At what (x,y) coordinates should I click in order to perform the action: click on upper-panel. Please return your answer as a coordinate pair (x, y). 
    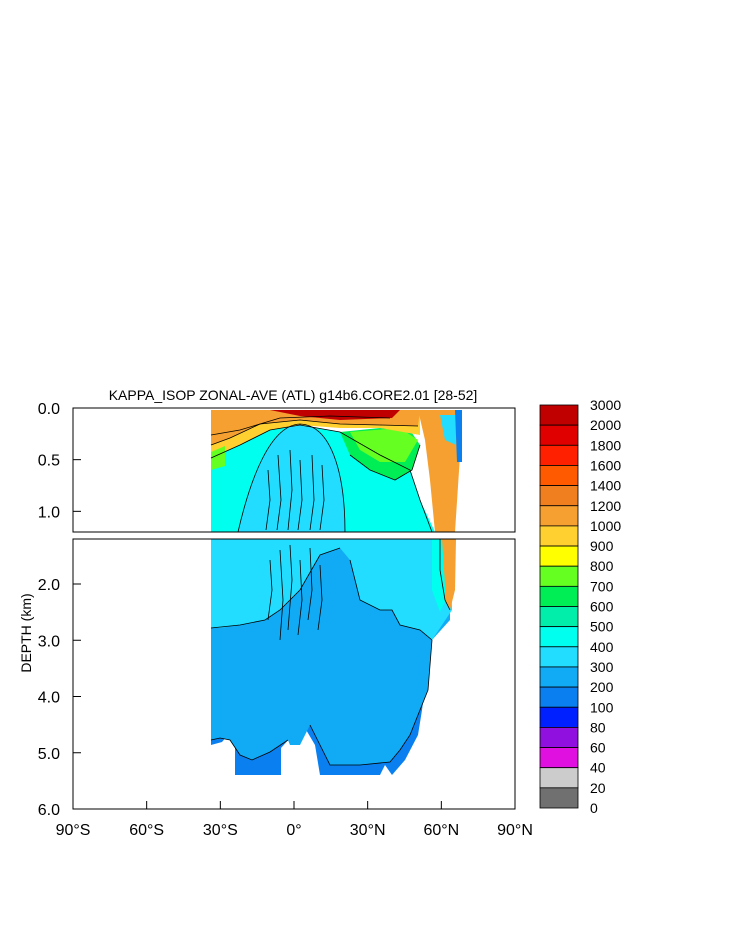
    Looking at the image, I should click on (294, 470).